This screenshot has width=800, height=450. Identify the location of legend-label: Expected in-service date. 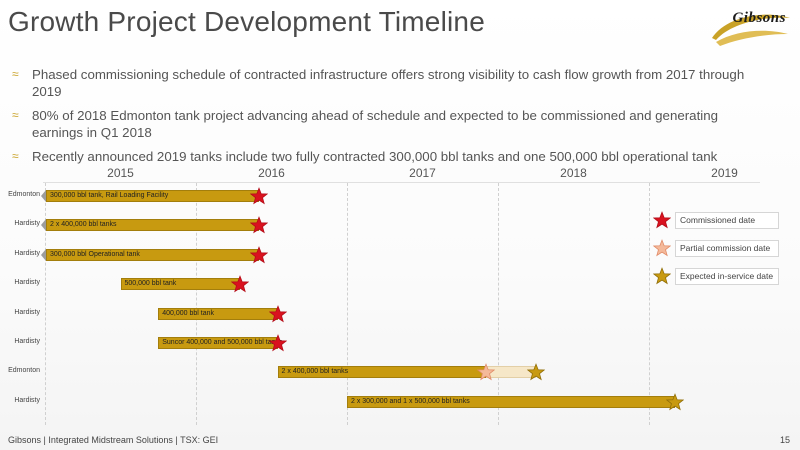
(727, 276).